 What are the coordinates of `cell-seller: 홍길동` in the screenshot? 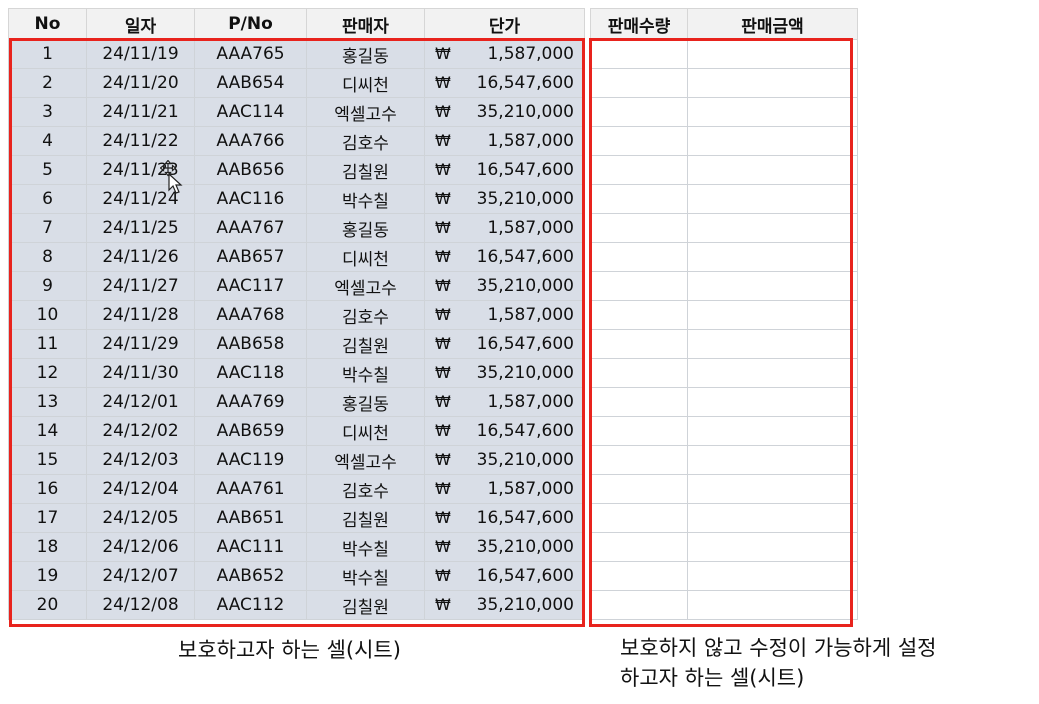 It's located at (365, 228).